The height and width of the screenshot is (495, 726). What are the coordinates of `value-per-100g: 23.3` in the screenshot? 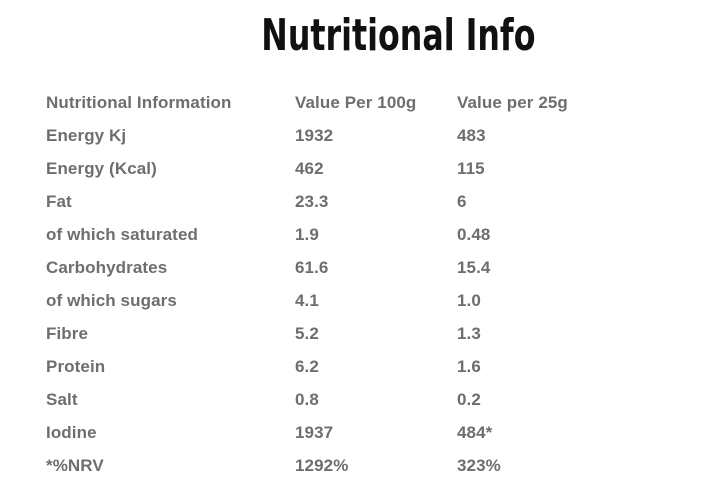 It's located at (312, 201).